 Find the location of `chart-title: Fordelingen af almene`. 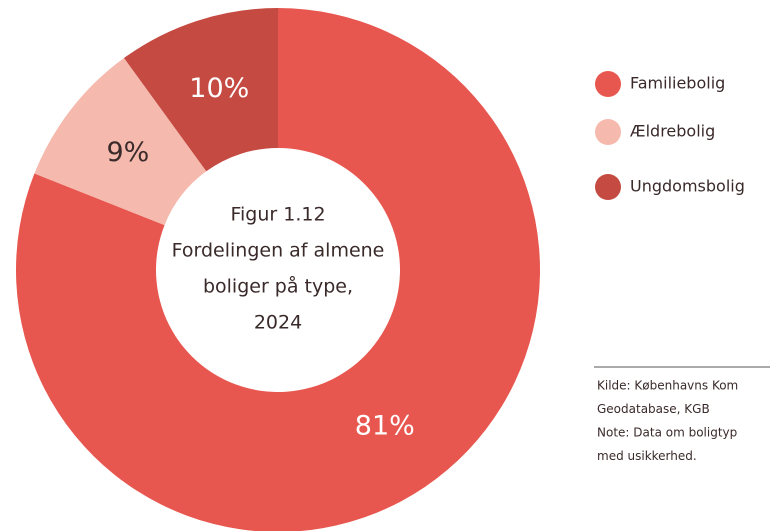

chart-title: Fordelingen af almene is located at coordinates (278, 251).